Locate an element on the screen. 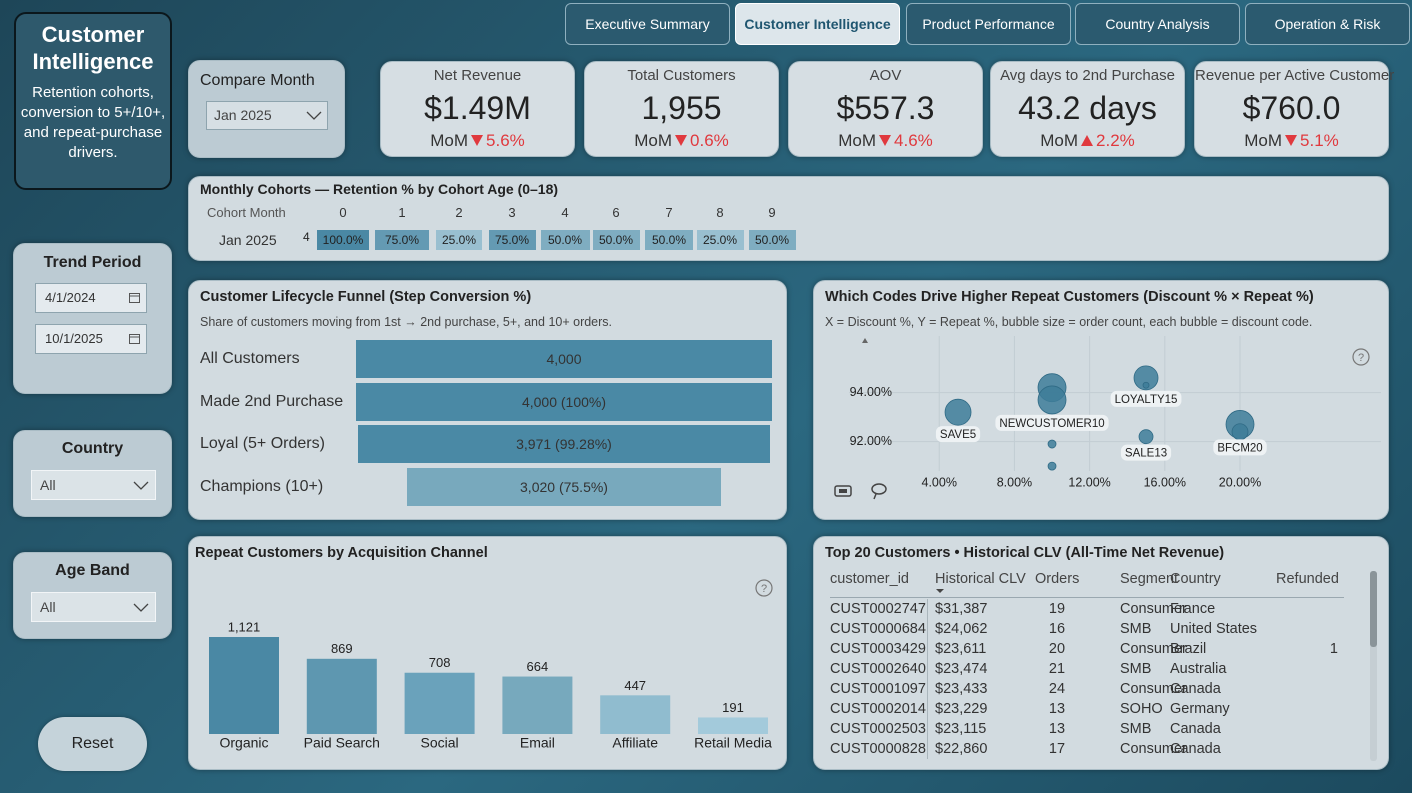 The width and height of the screenshot is (1412, 793). table-cell: CUST0002503 is located at coordinates (878, 729).